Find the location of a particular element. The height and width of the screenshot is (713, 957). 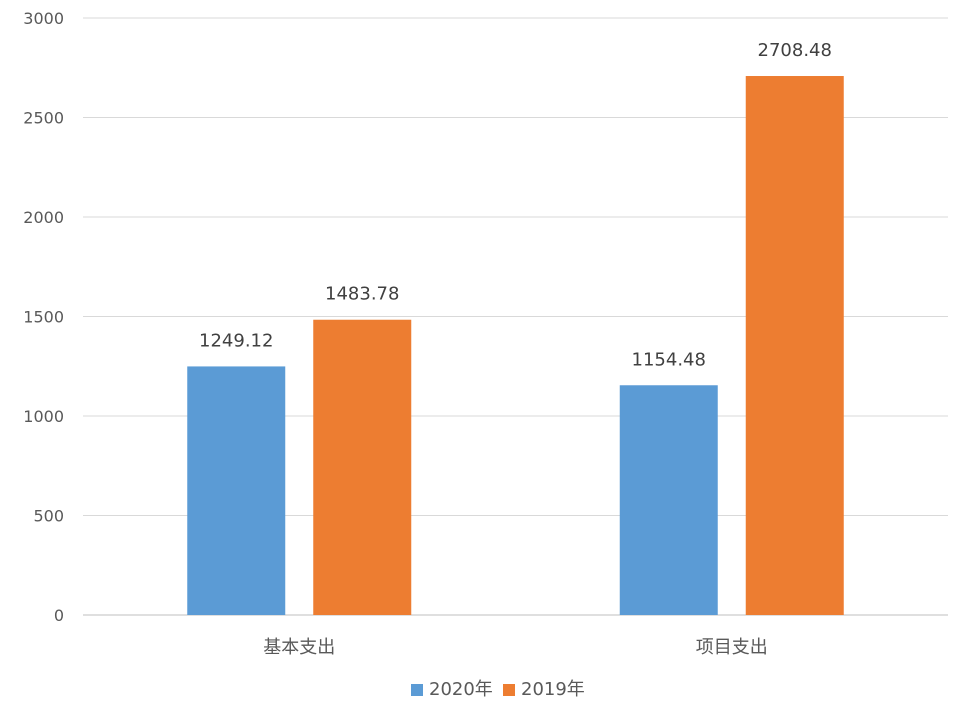

bar-2020年-项目支出 is located at coordinates (668, 500).